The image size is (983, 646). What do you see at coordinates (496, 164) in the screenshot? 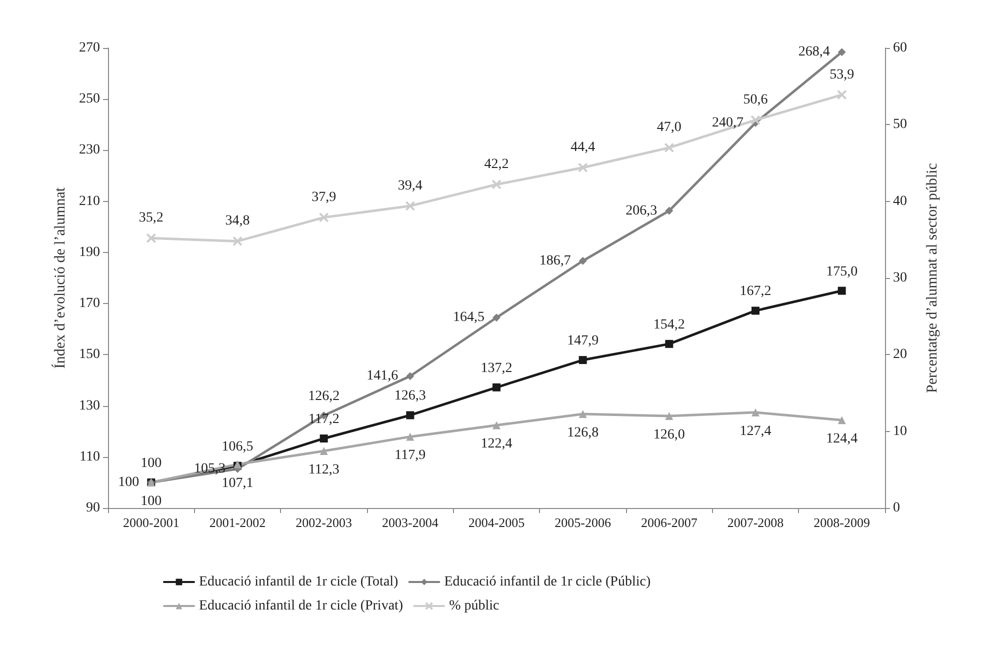
I see `data-label: 42,2` at bounding box center [496, 164].